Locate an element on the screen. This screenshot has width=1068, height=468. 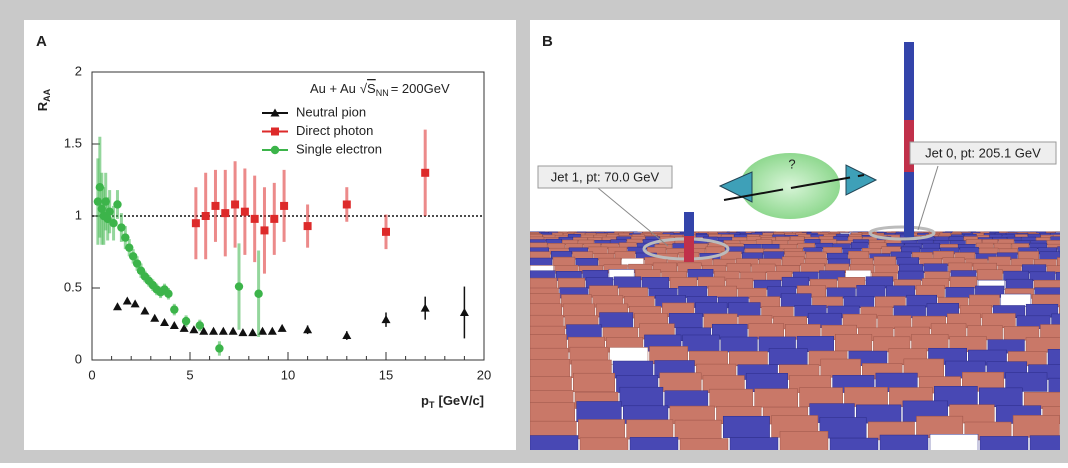
x-label-sub: T is located at coordinates (432, 405).